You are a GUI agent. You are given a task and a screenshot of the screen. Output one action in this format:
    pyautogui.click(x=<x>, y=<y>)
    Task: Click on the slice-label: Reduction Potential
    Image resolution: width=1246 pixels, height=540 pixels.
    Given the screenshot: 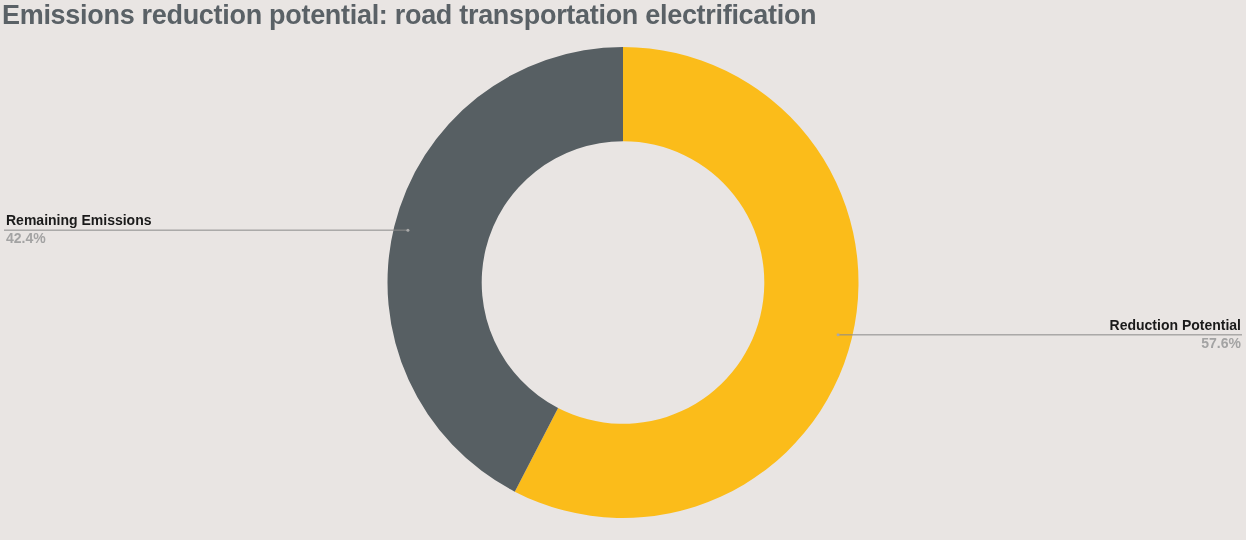 What is the action you would take?
    pyautogui.click(x=1175, y=324)
    